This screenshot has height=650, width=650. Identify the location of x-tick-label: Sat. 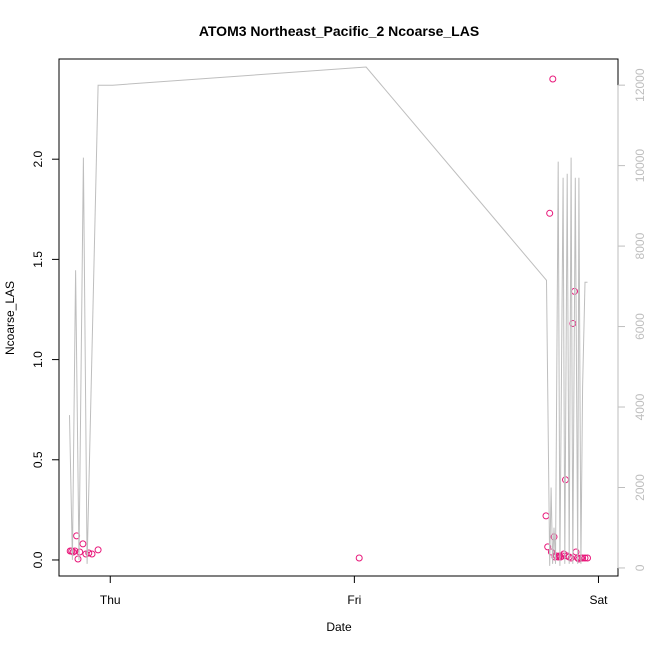
(598, 600).